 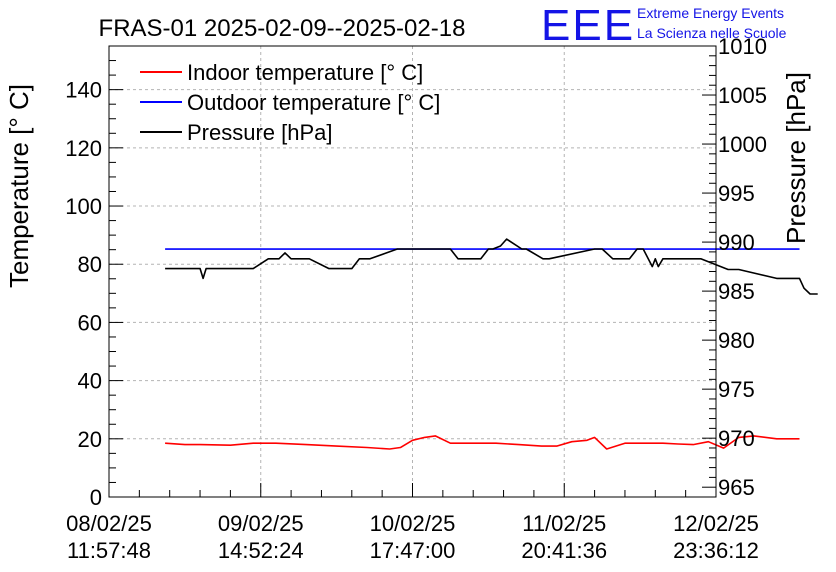 What do you see at coordinates (736, 487) in the screenshot?
I see `y-right-tick-label: 965` at bounding box center [736, 487].